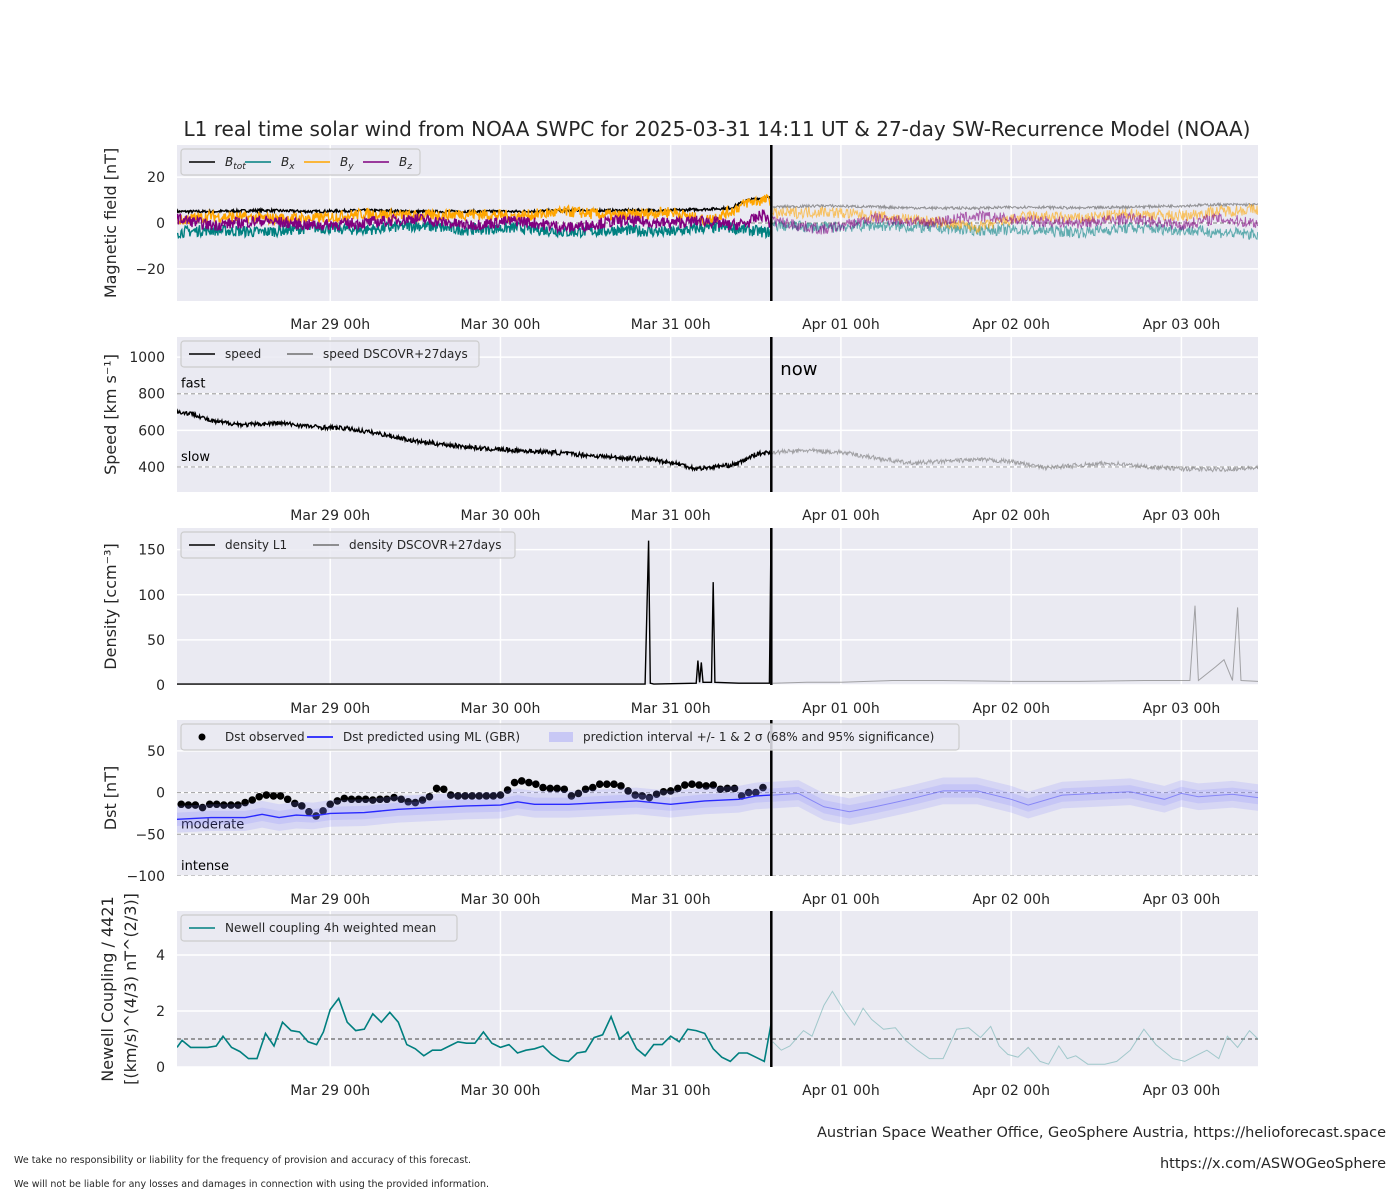 This screenshot has height=1200, width=1400. Describe the element at coordinates (474, 1029) in the screenshot. I see `series-newell-coupling-4h-weighted-mean` at that location.